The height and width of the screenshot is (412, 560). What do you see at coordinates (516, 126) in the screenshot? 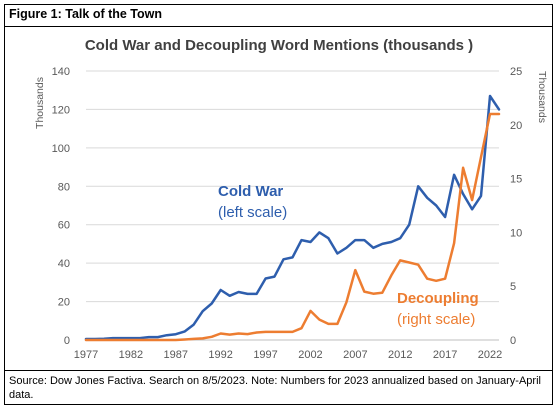
I see `right-tick-label: 20` at bounding box center [516, 126].